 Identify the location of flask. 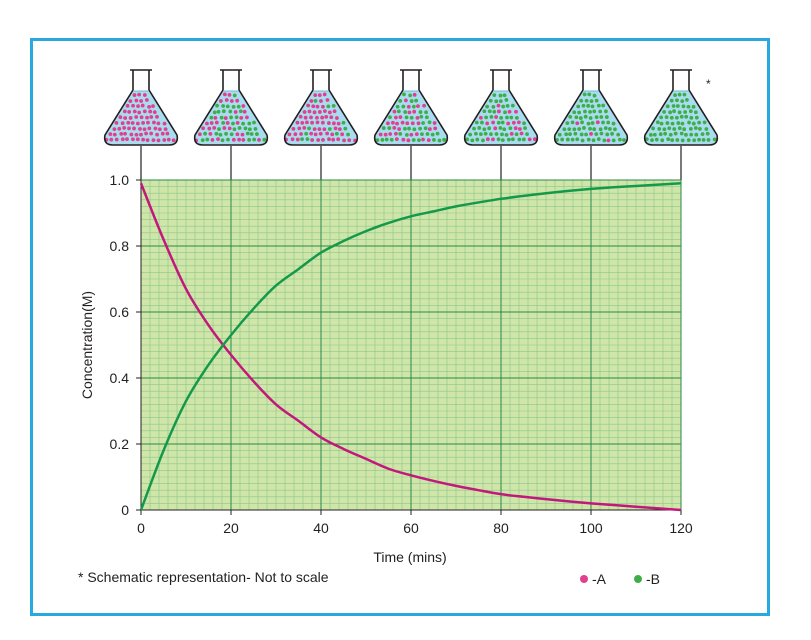
(321, 124).